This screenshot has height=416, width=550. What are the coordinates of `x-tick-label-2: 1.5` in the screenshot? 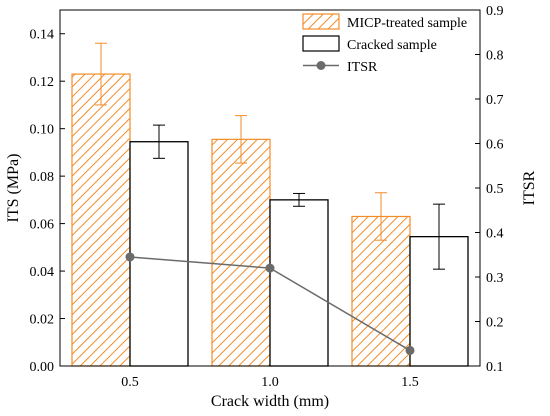 It's located at (410, 382).